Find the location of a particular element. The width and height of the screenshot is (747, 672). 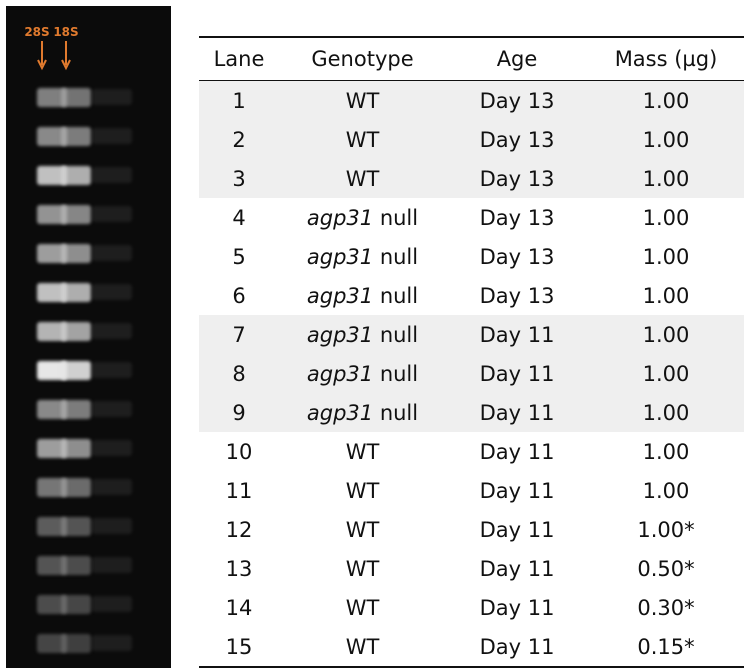

cell-mass: 0.30* is located at coordinates (666, 607).